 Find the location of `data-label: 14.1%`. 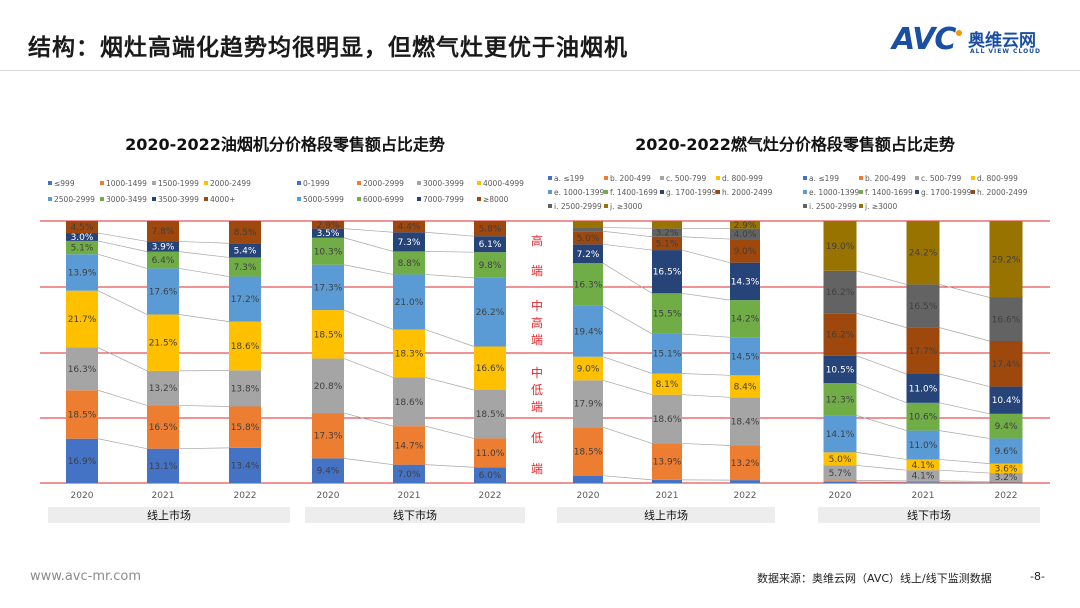

data-label: 14.1% is located at coordinates (840, 435).